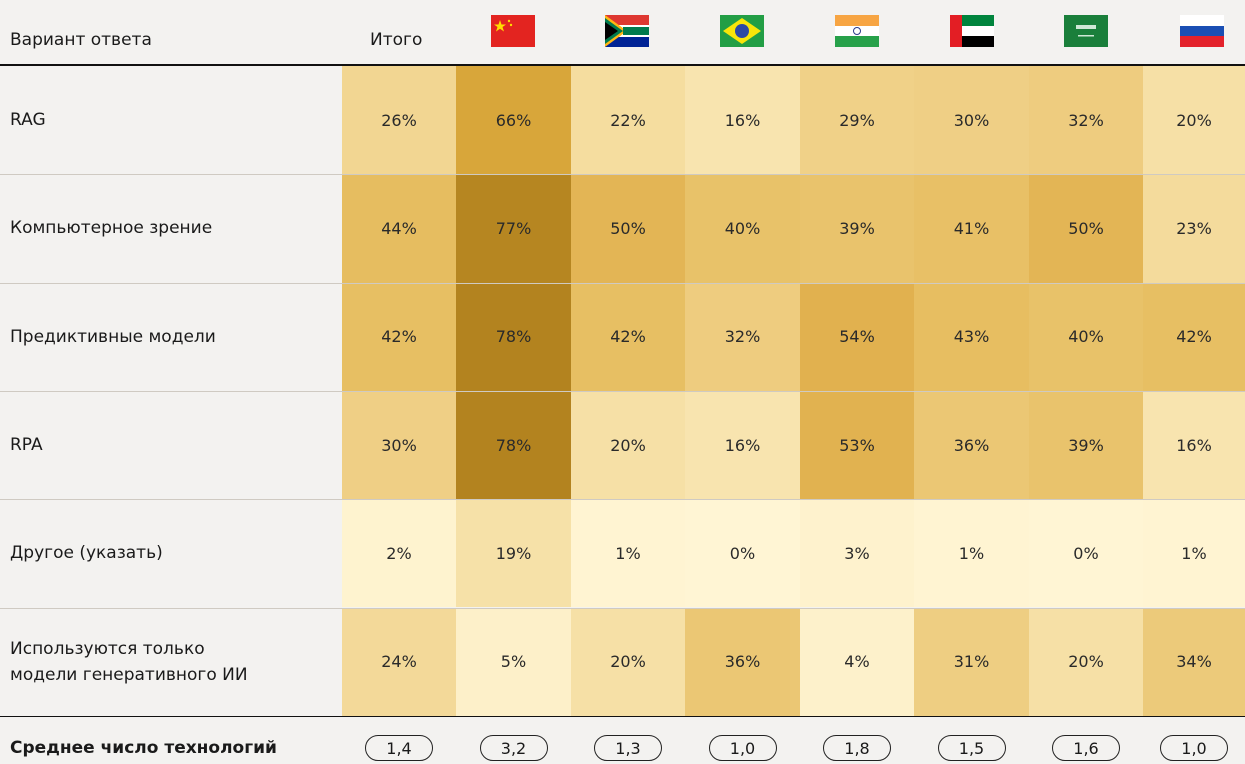  Describe the element at coordinates (857, 31) in the screenshot. I see `flag-india` at that location.